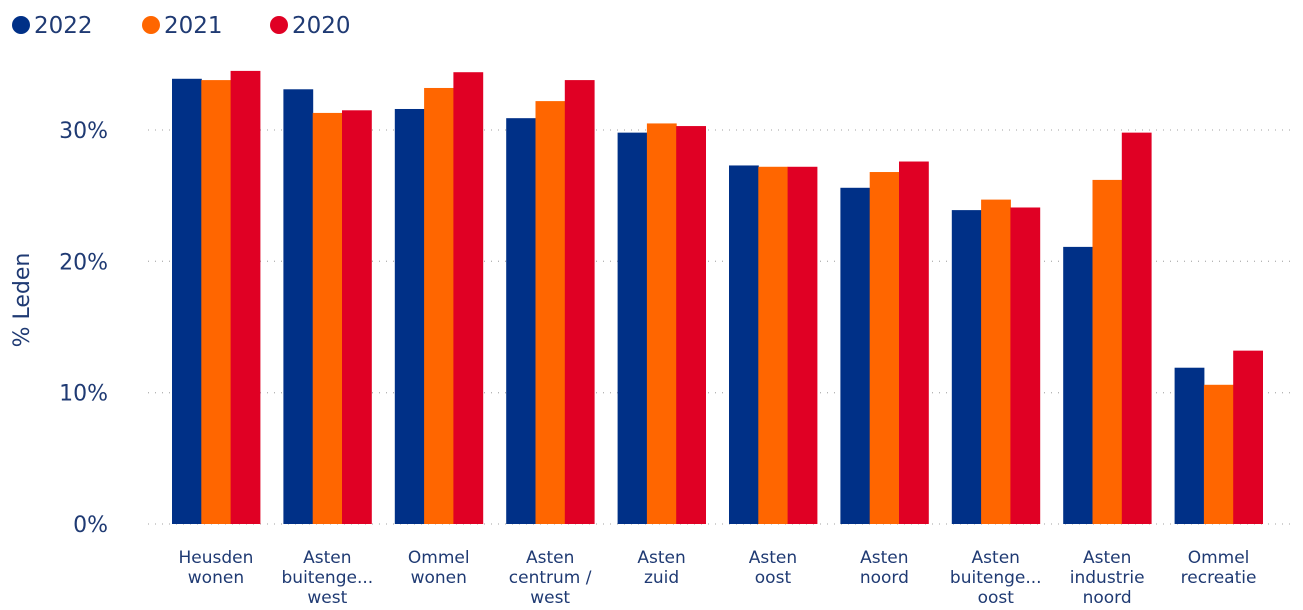  Describe the element at coordinates (90, 525) in the screenshot. I see `y-tick-label: 0%` at that location.